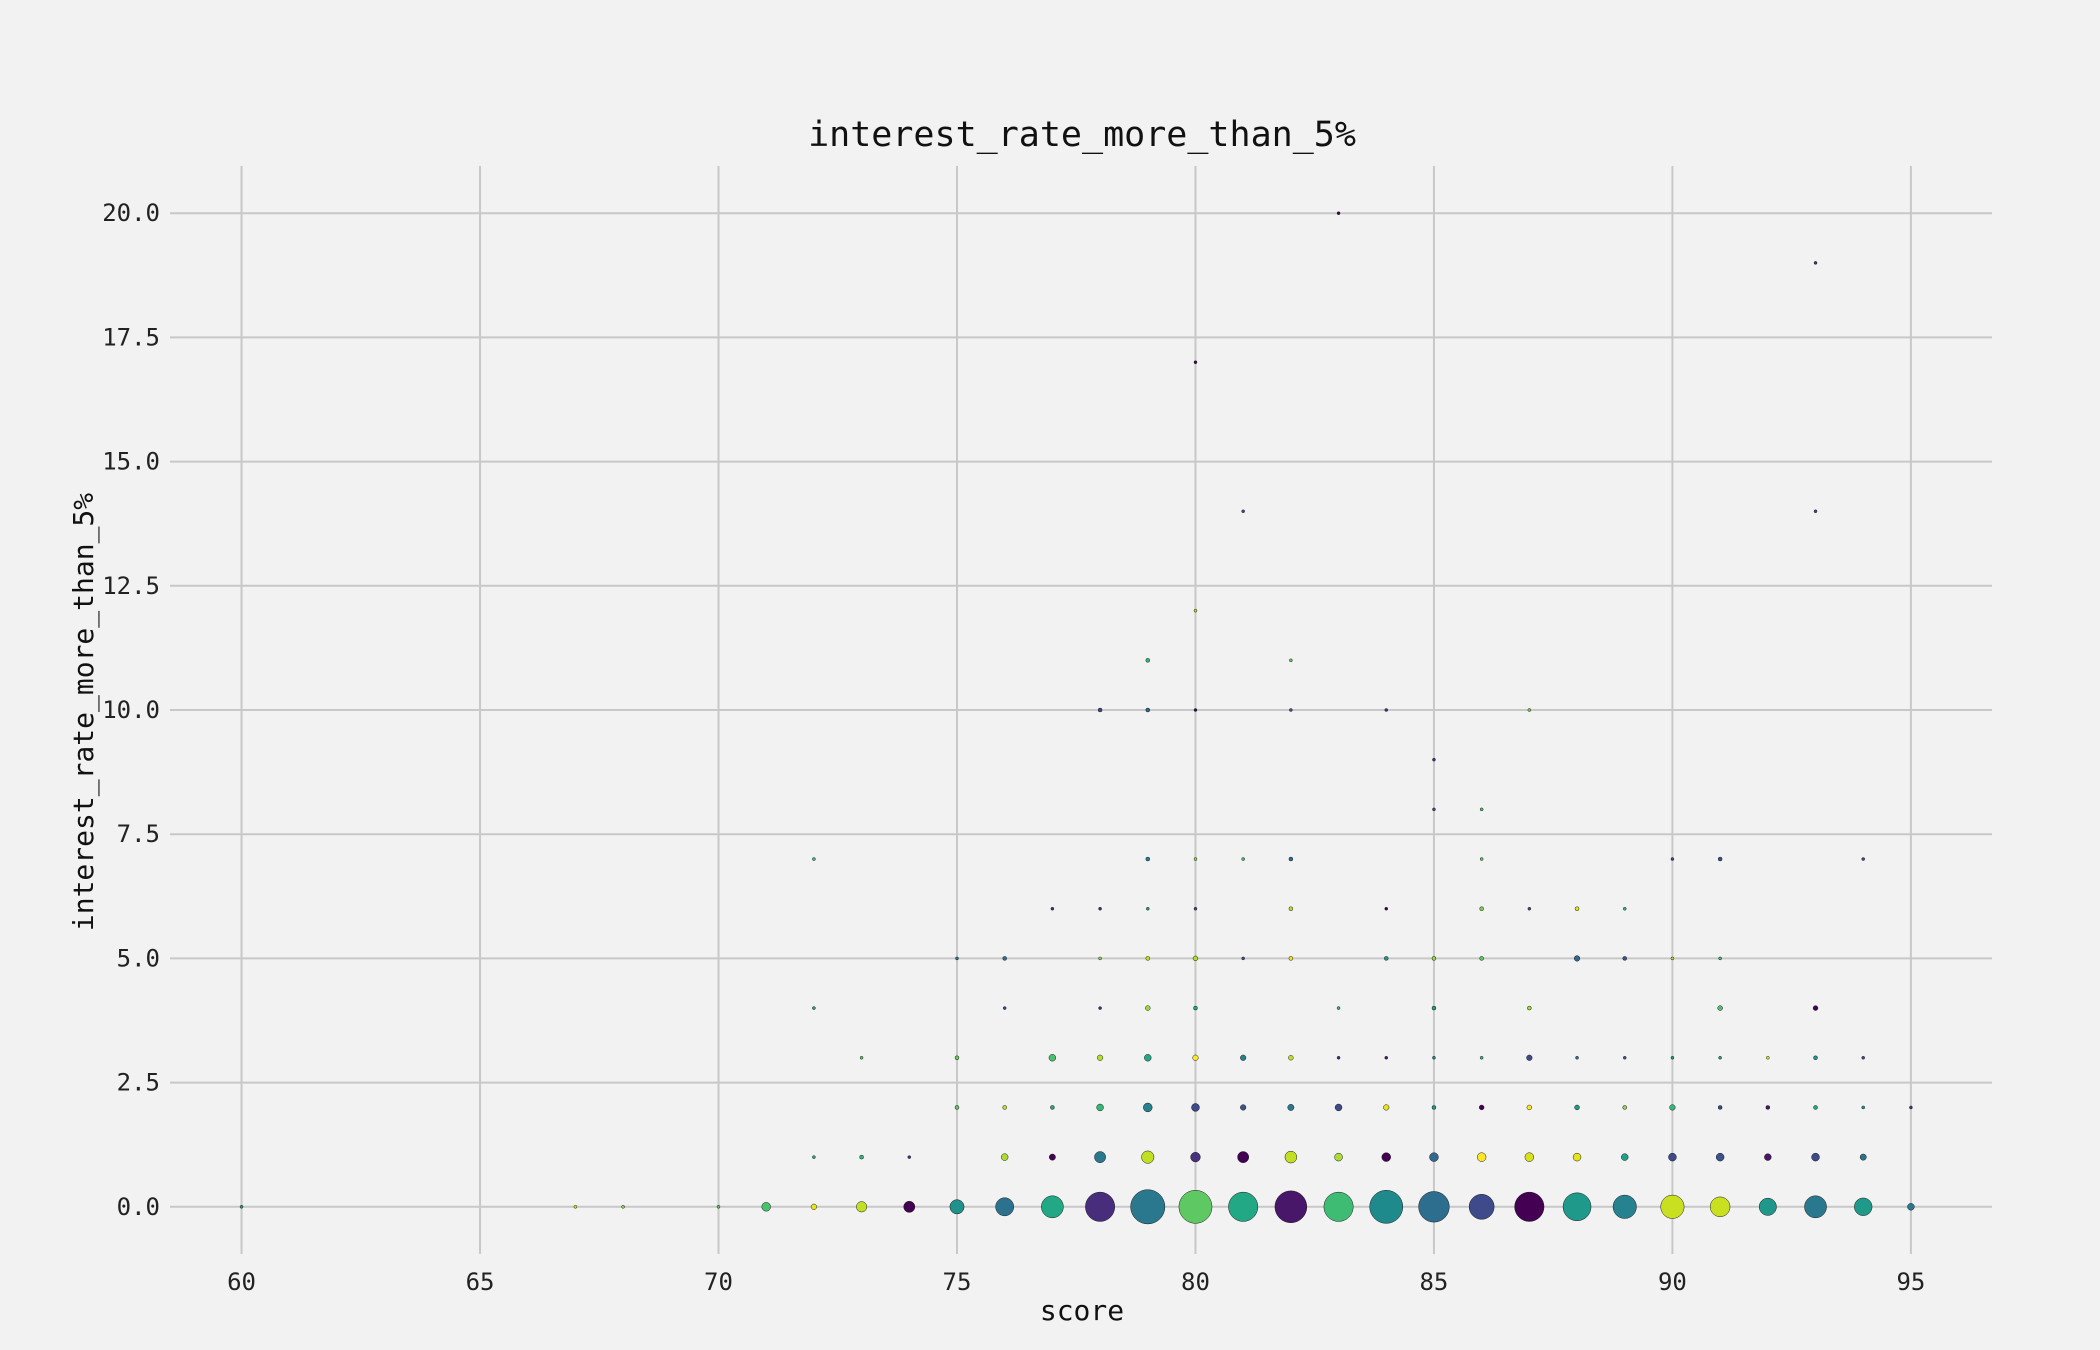 The image size is (2100, 1350). Describe the element at coordinates (131, 462) in the screenshot. I see `y-tick-label: 15.0` at that location.